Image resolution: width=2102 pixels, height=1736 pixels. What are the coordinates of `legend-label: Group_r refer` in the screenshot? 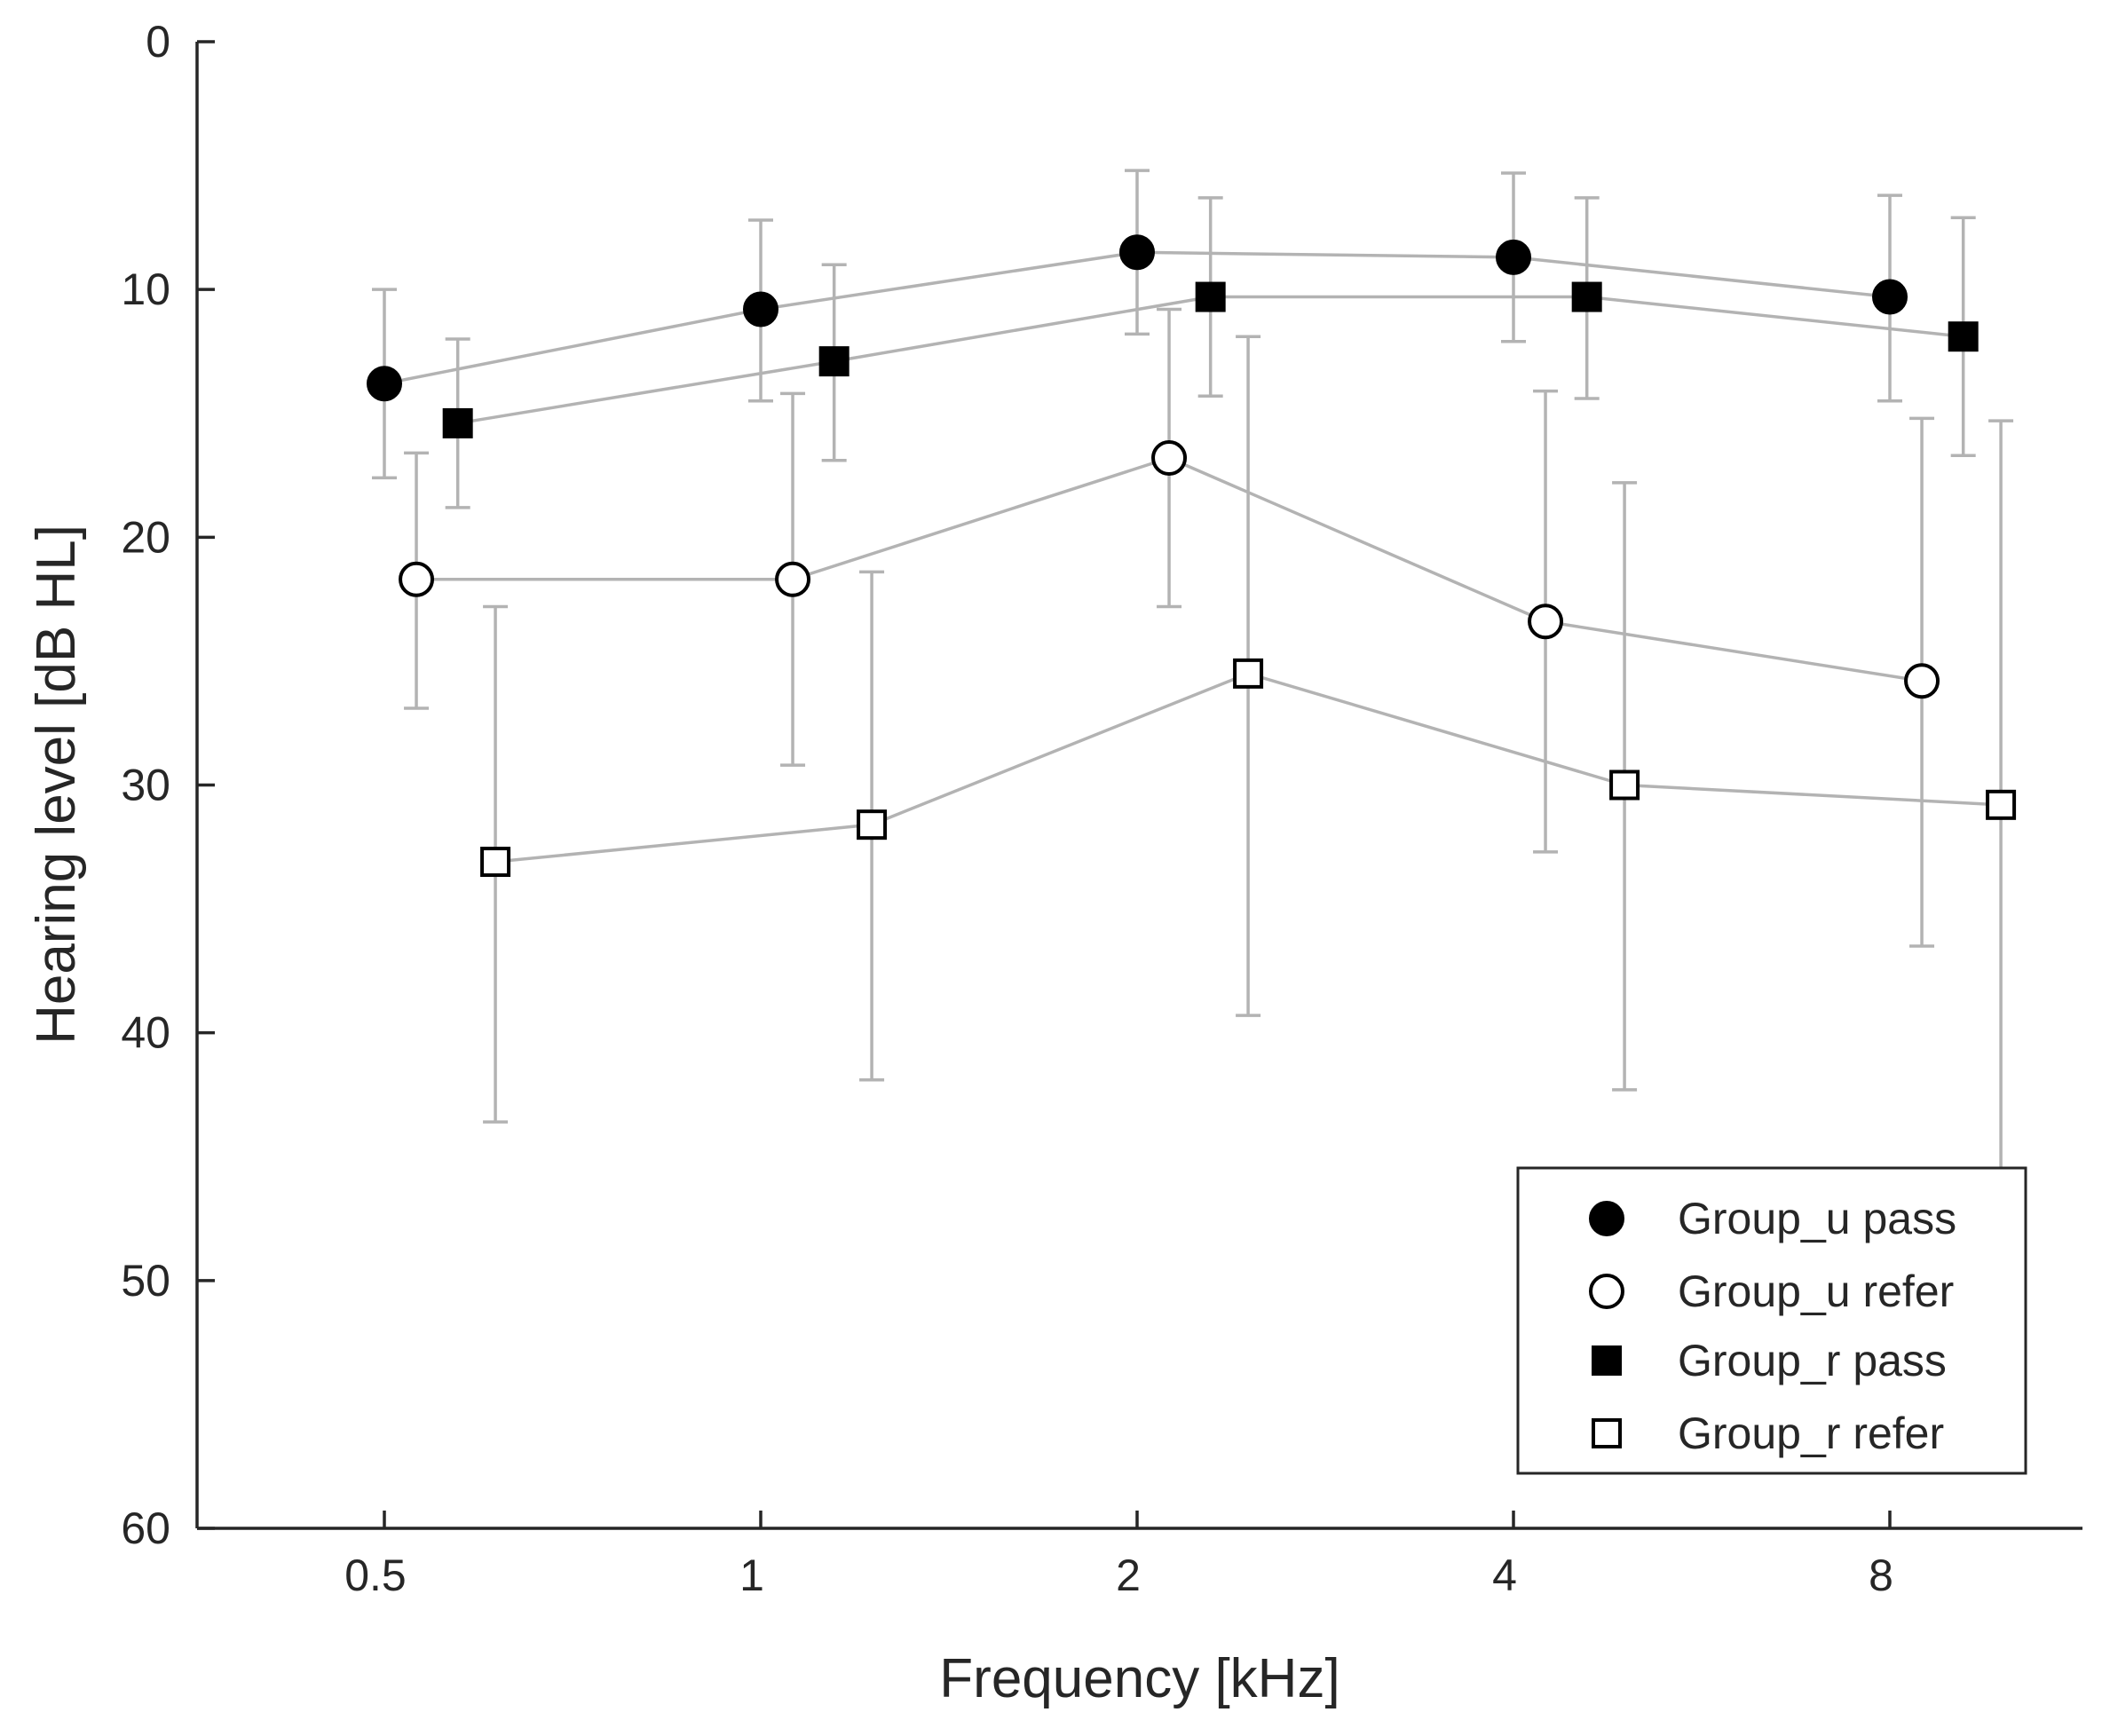 It's located at (1811, 1433).